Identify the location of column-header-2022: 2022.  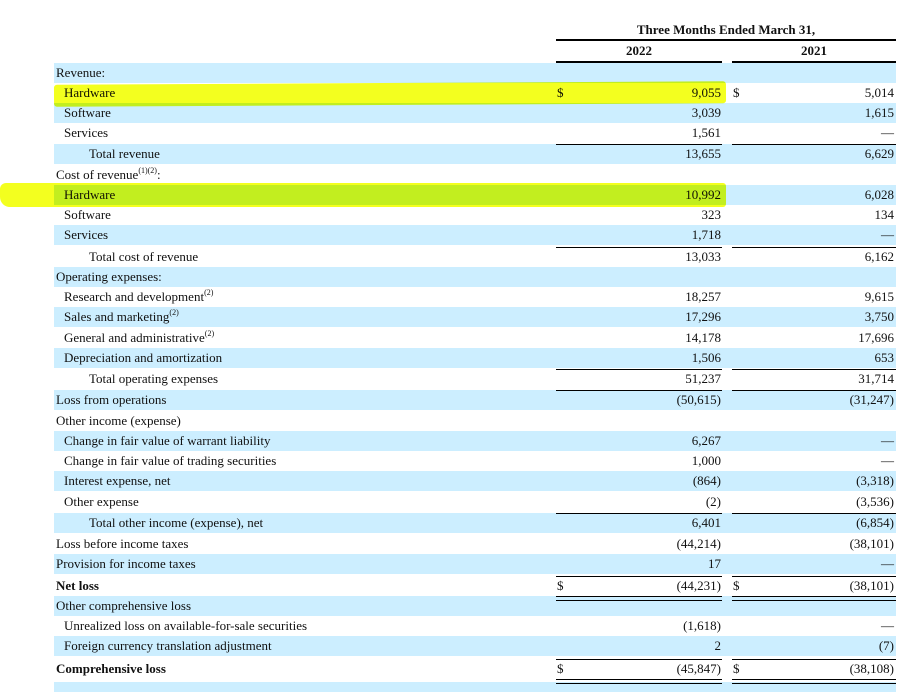
(639, 50).